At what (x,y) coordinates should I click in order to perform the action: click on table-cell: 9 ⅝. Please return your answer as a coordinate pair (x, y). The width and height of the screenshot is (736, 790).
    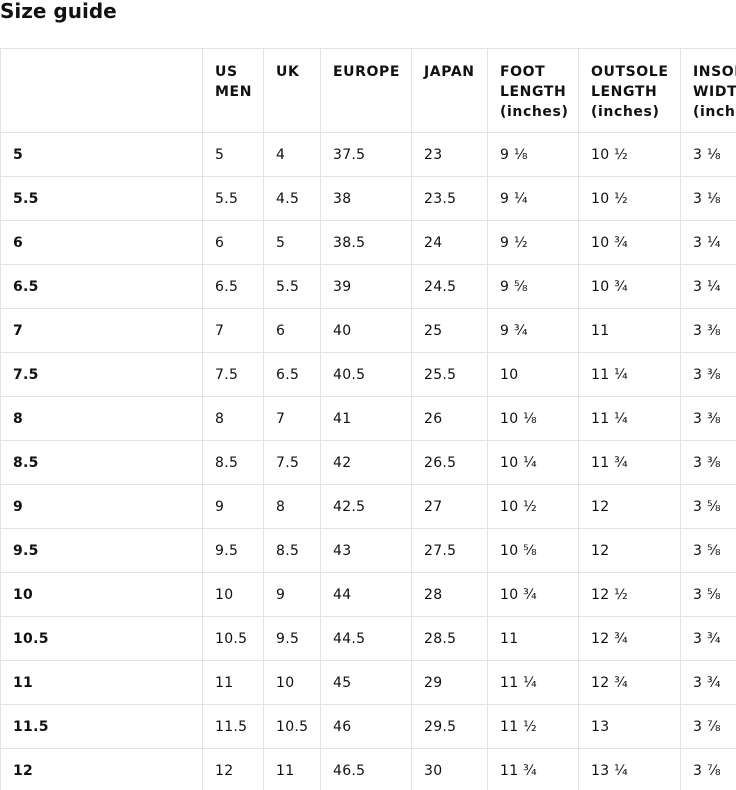
    Looking at the image, I should click on (533, 286).